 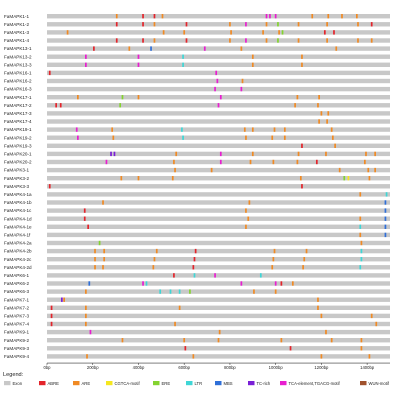 What do you see at coordinates (197, 283) in the screenshot?
I see `gene-row: FaMAPK6-2` at bounding box center [197, 283].